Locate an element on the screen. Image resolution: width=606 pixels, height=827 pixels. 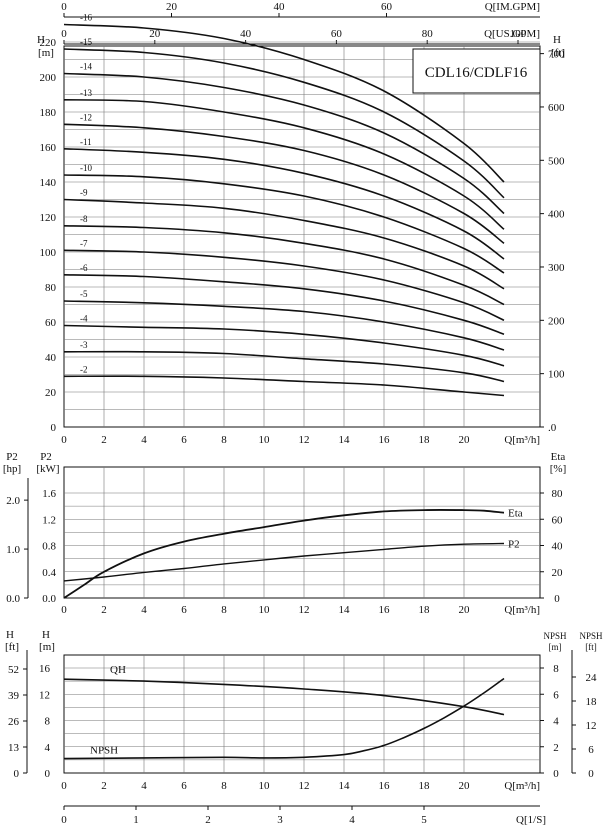
eta-unit: [%] is located at coordinates (558, 469).